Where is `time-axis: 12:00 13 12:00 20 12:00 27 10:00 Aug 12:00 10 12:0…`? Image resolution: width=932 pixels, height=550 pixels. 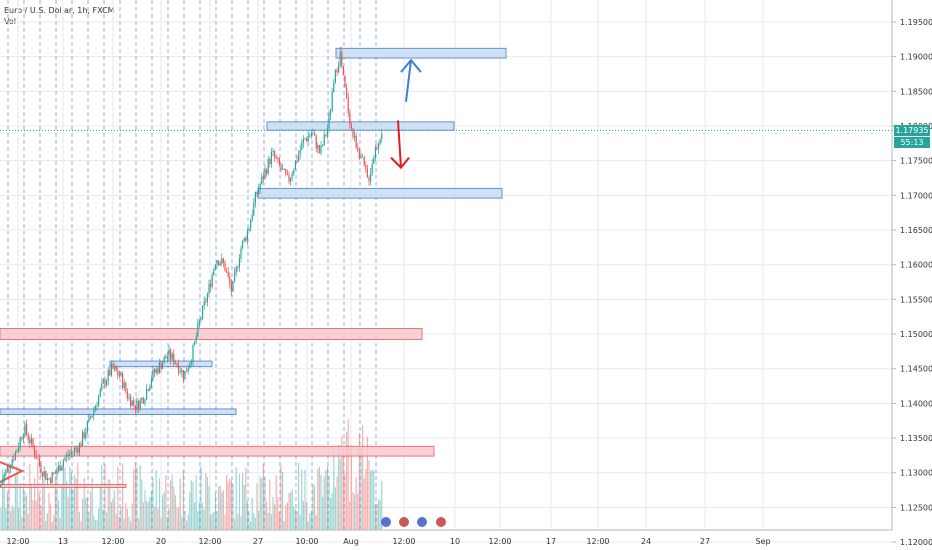
time-axis: 12:00 13 12:00 20 12:00 27 10:00 Aug 12:00 10 12:0… is located at coordinates (446, 537).